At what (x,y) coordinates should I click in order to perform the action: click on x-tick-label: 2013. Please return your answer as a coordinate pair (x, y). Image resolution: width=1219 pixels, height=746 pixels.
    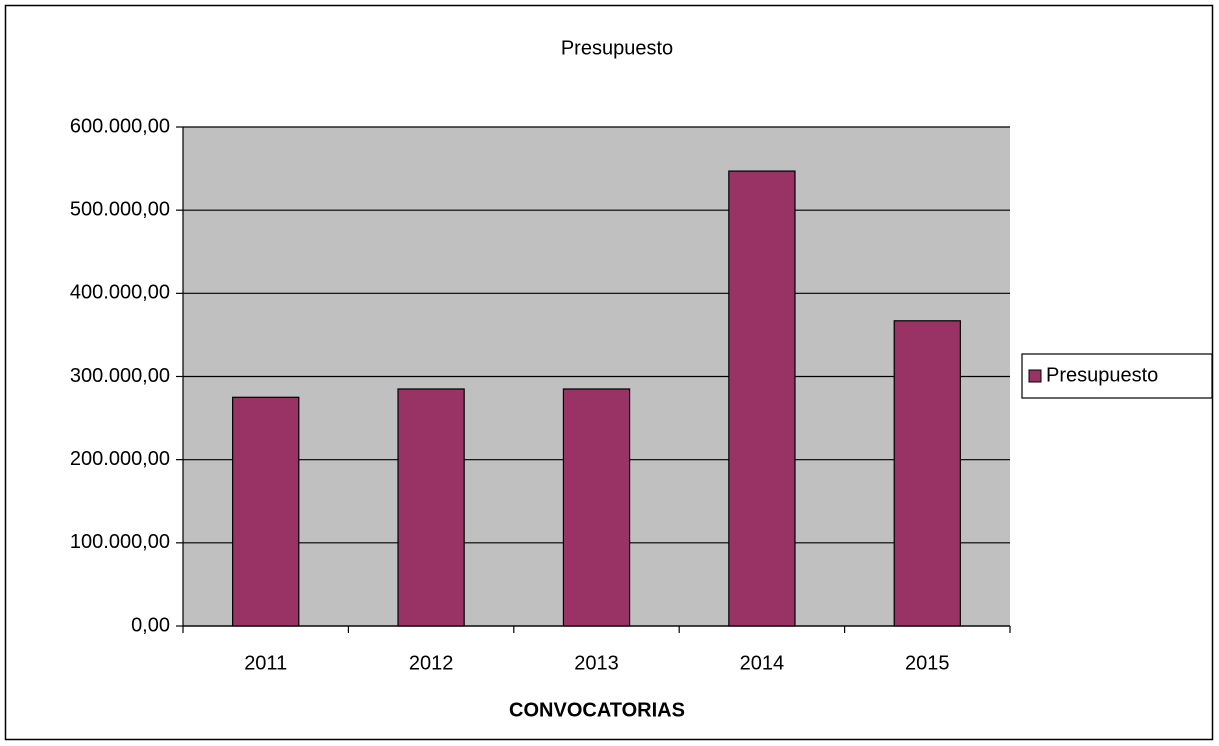
    Looking at the image, I should click on (596, 663).